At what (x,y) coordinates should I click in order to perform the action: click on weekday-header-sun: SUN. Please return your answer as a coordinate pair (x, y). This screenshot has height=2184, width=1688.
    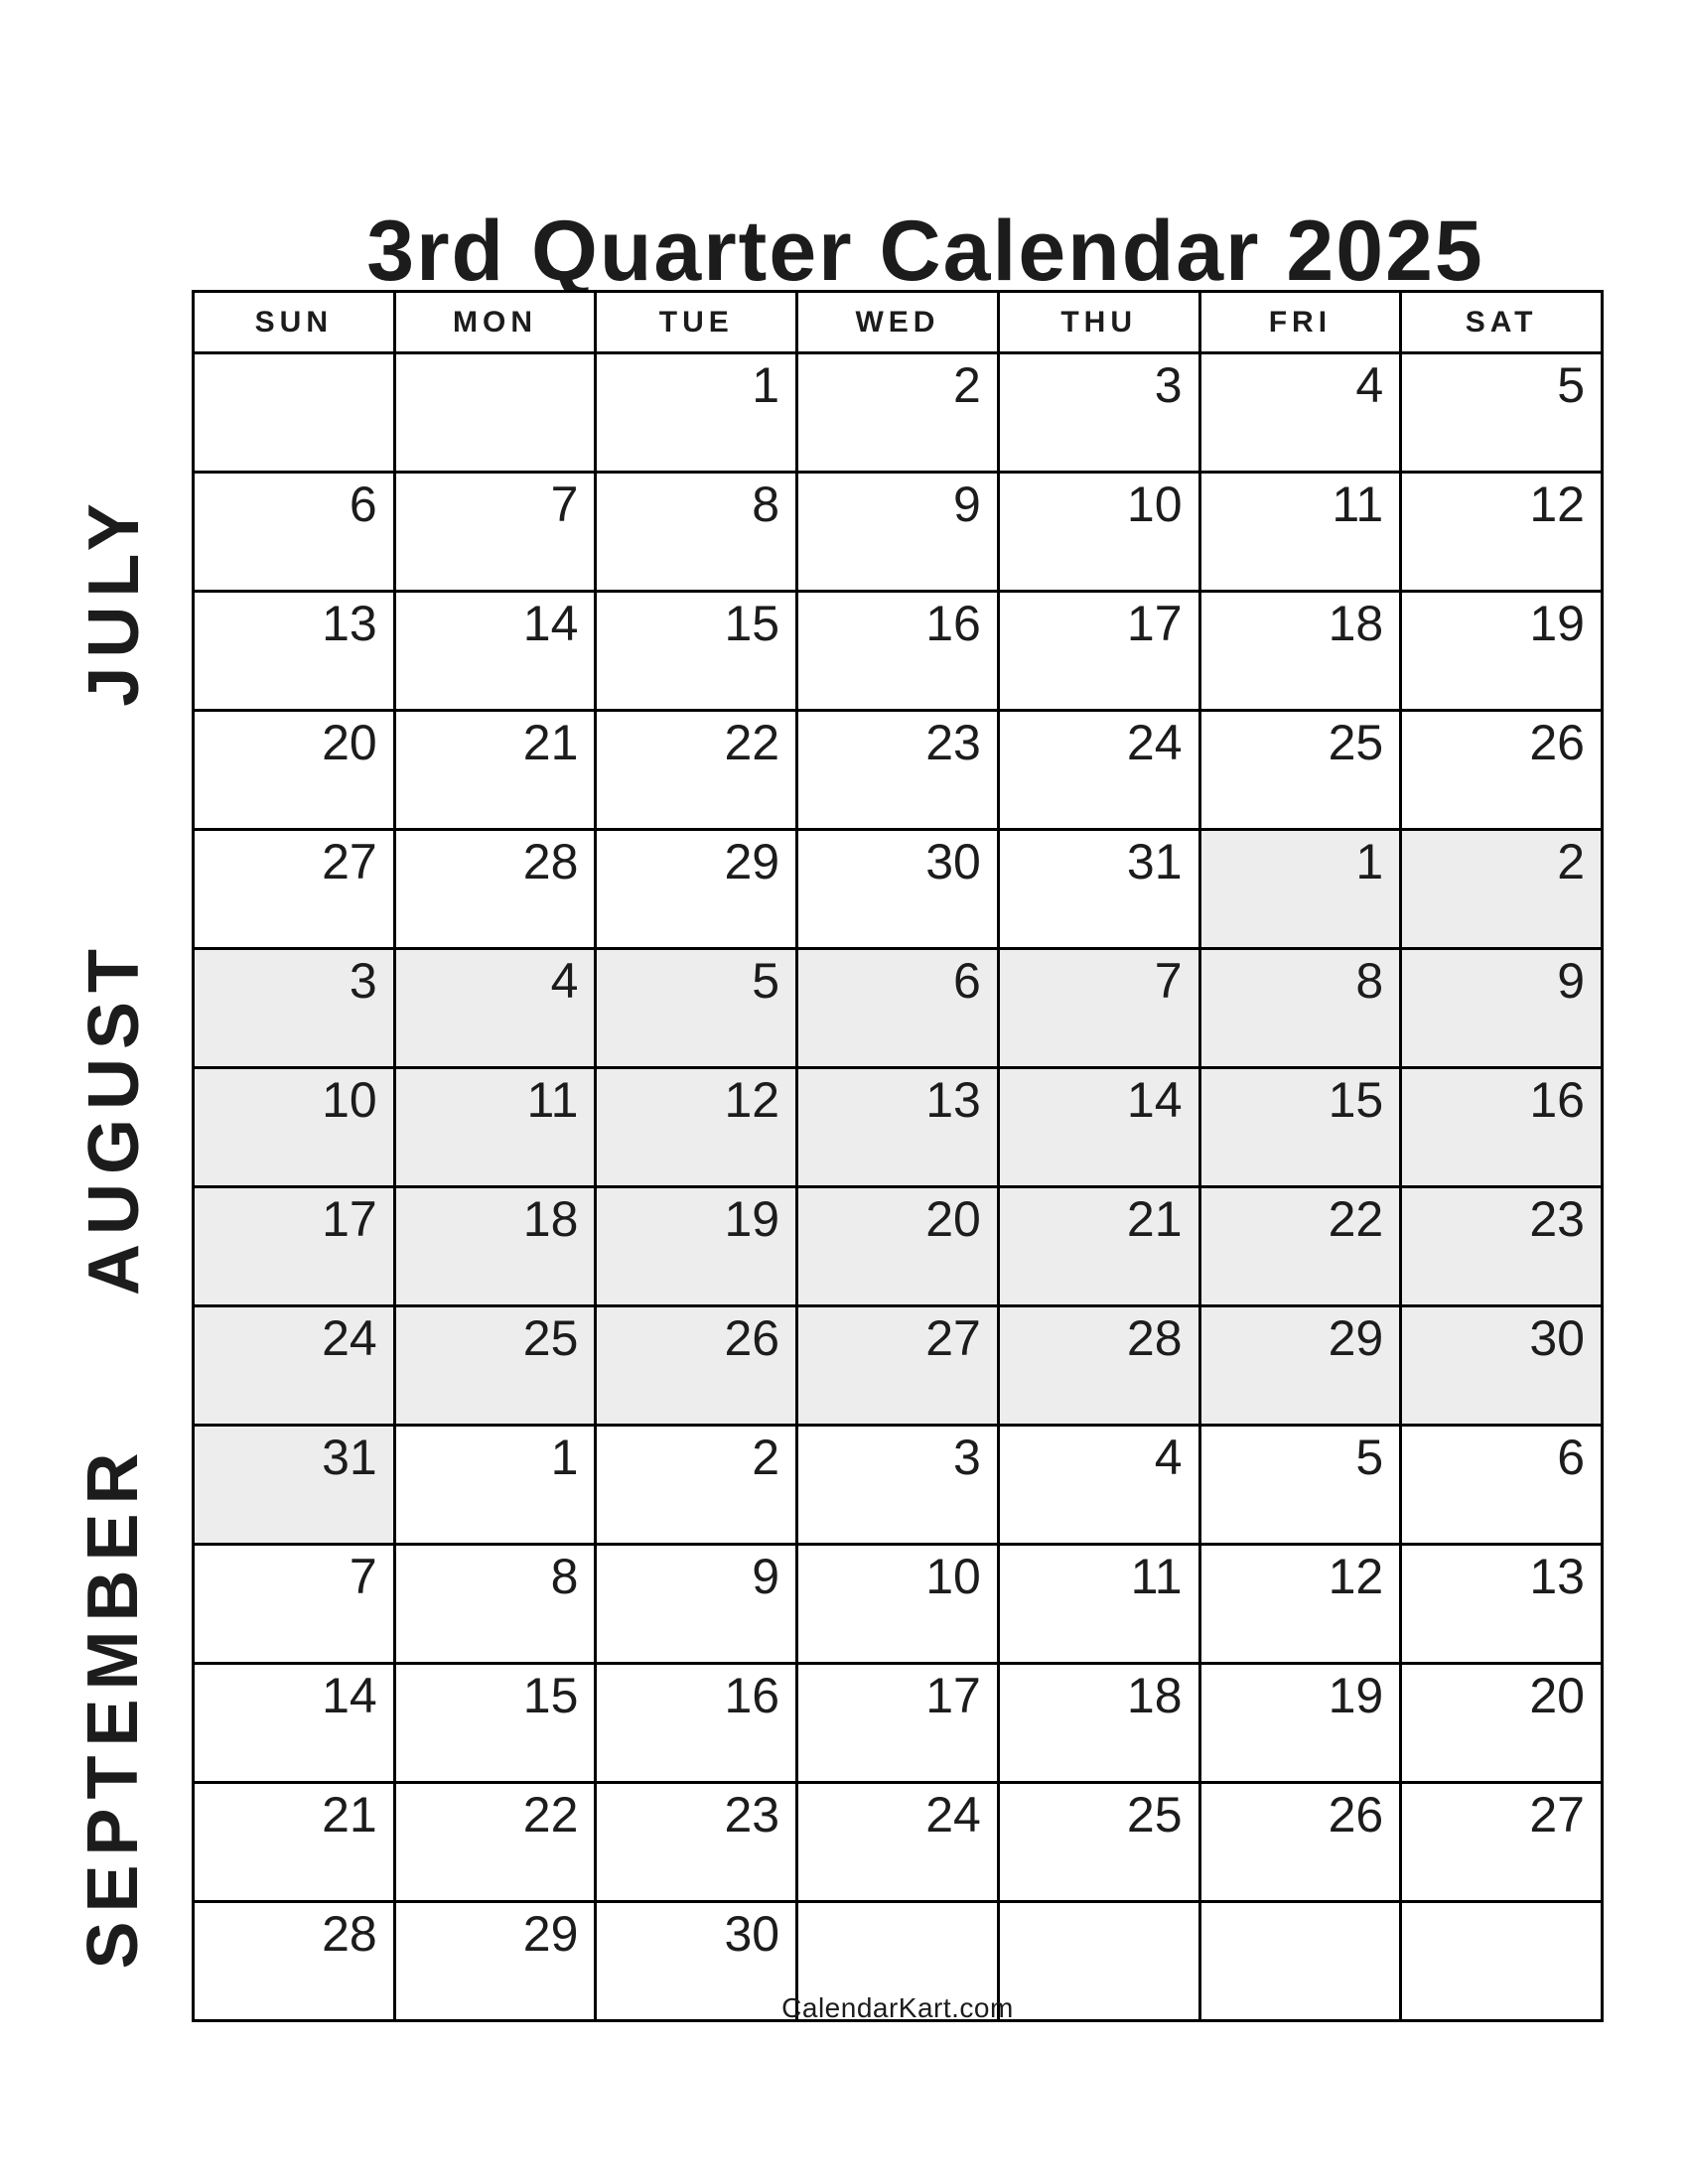
    Looking at the image, I should click on (294, 322).